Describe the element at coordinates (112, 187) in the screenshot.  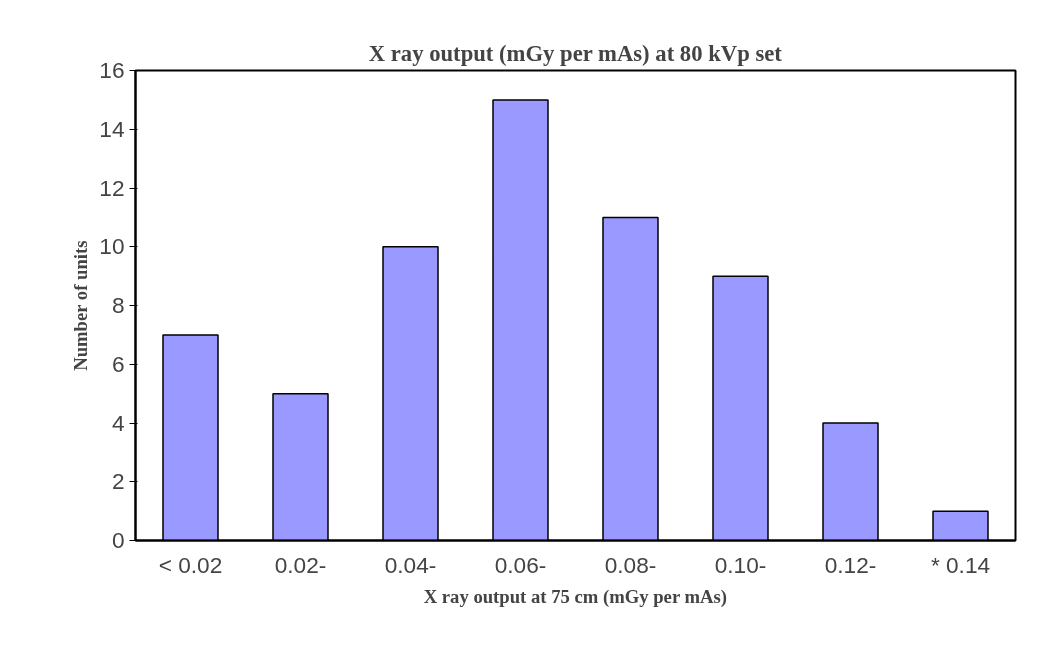
I see `y-tick-label: 12` at that location.